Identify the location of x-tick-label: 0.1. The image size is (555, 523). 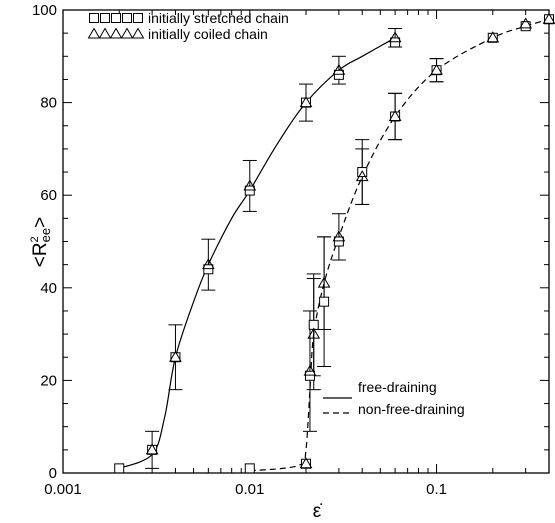
(436, 489).